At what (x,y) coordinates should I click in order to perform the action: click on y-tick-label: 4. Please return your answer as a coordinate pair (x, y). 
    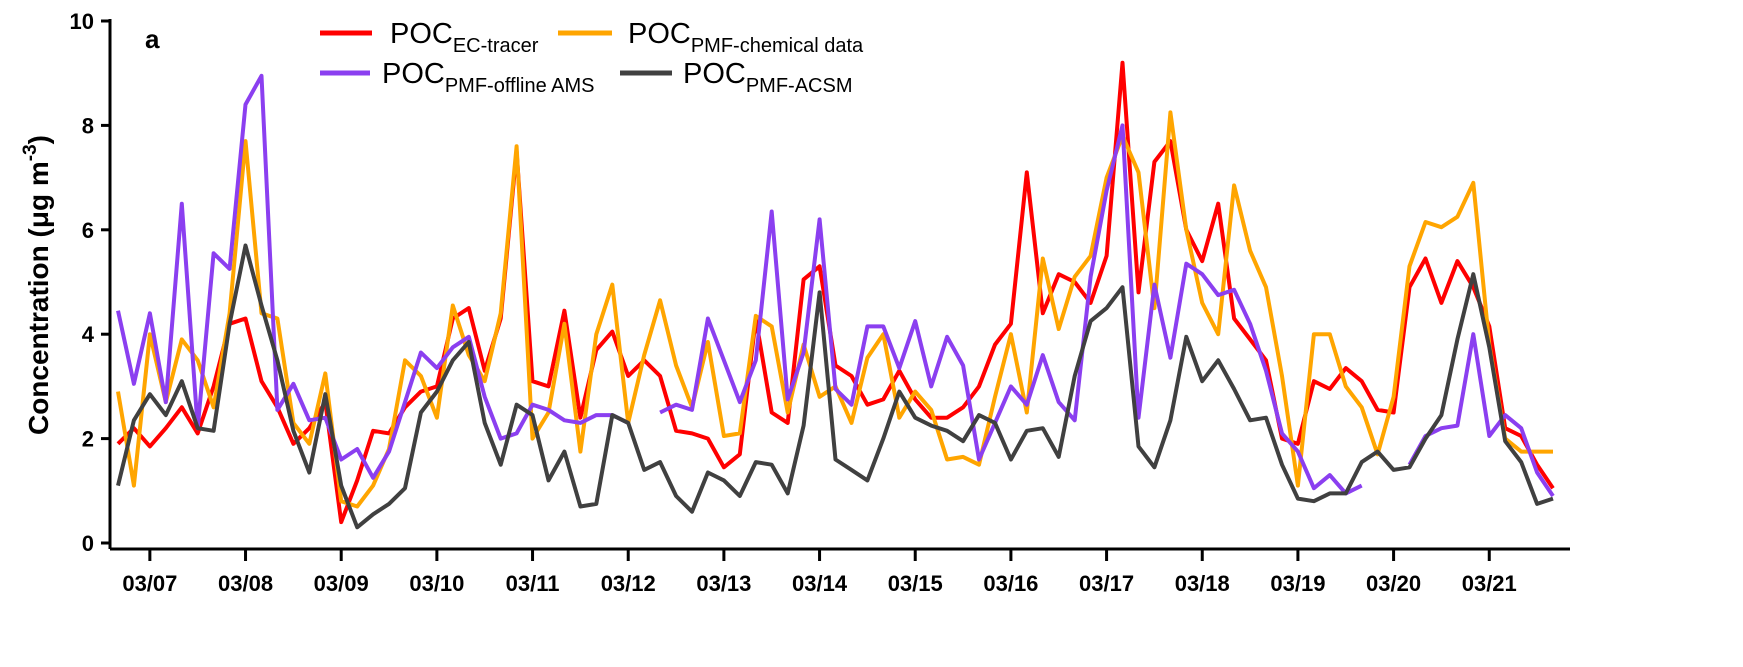
    Looking at the image, I should click on (88, 334).